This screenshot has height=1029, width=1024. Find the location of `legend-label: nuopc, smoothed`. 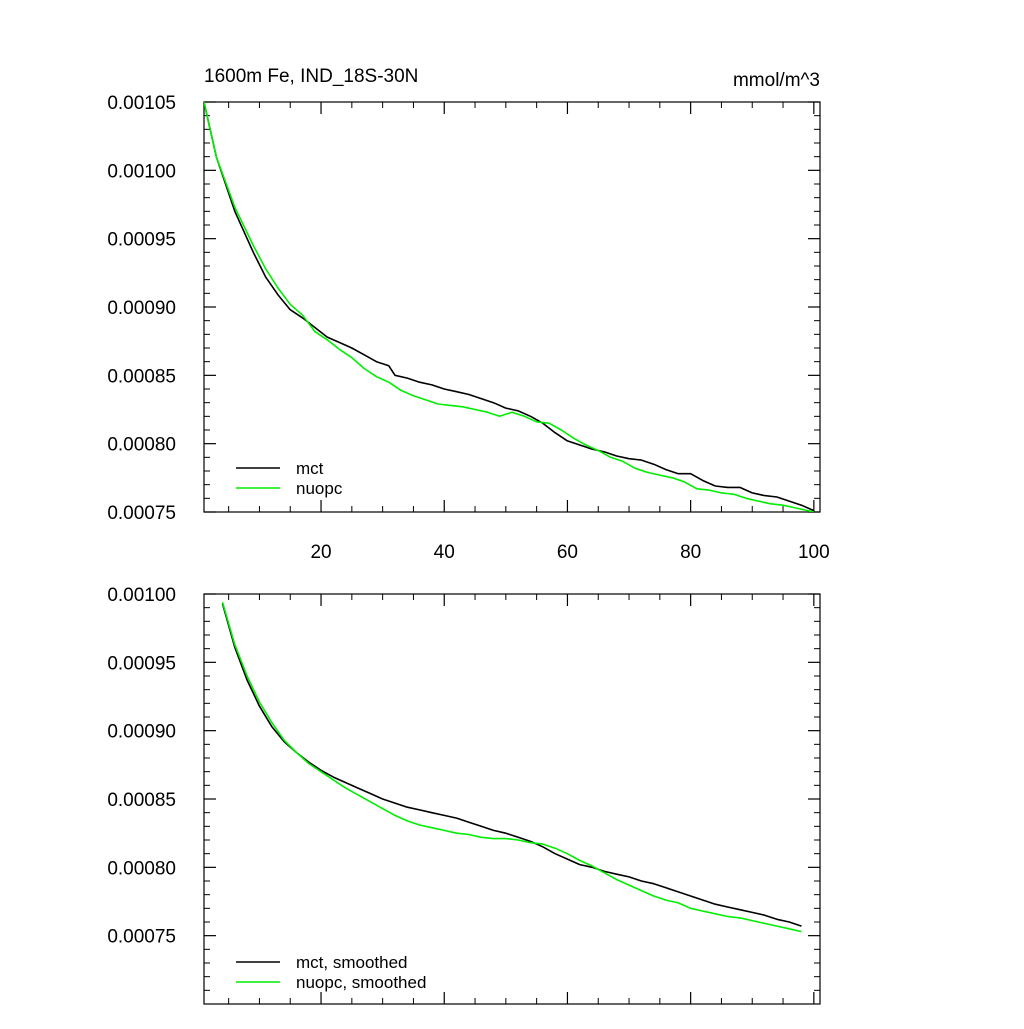

legend-label: nuopc, smoothed is located at coordinates (361, 982).